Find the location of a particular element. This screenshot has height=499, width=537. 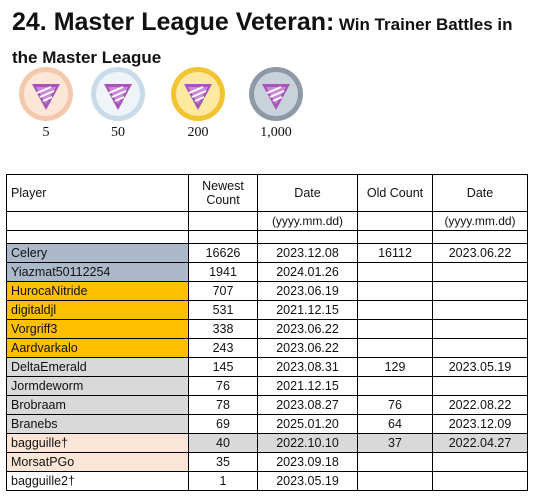

table-row: MorsatPGo 35 2023.09.18 is located at coordinates (267, 462).